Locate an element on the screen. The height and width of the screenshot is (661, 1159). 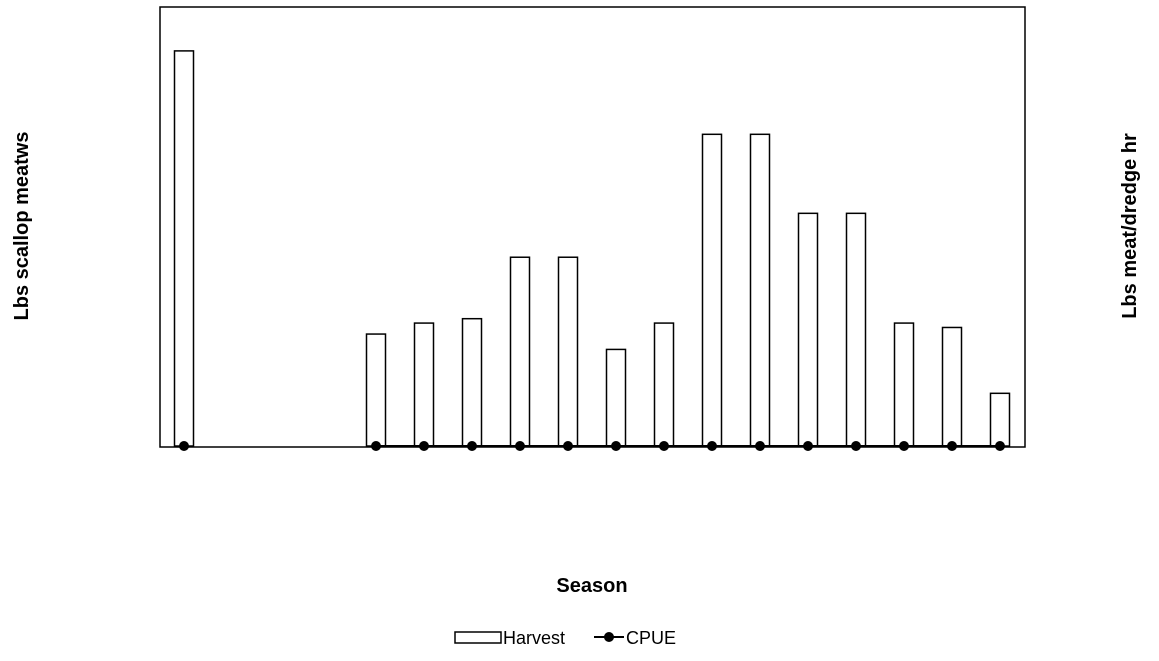
cpue-line-group is located at coordinates (592, 446).